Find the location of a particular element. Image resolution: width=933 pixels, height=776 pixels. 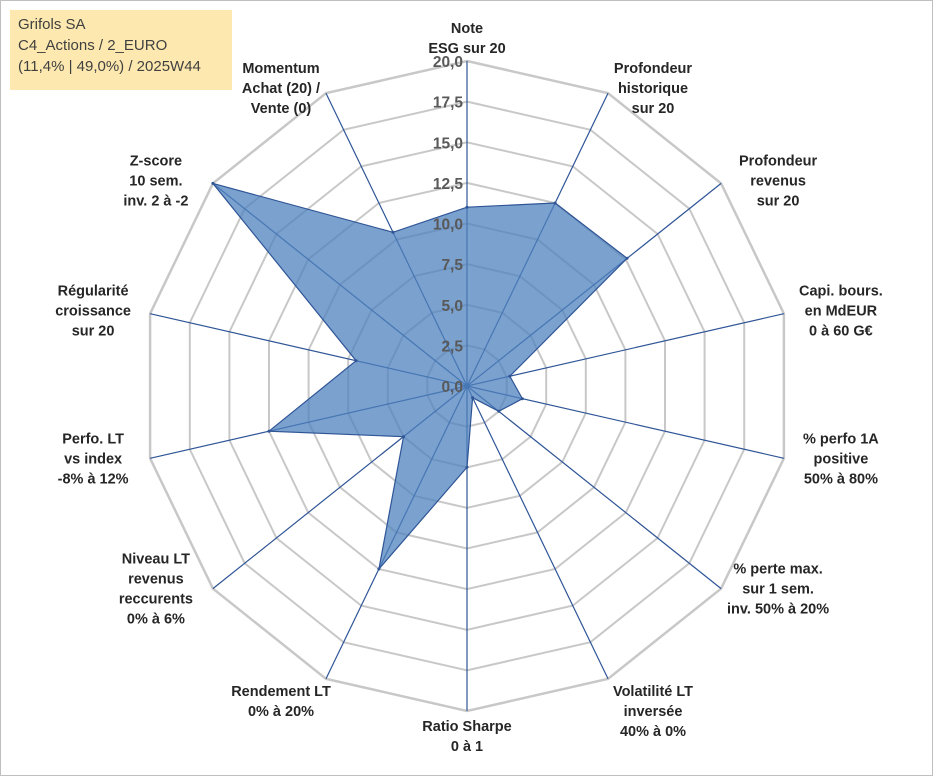

portfolio-category: C4_Actions / 2_EURO is located at coordinates (93, 45).